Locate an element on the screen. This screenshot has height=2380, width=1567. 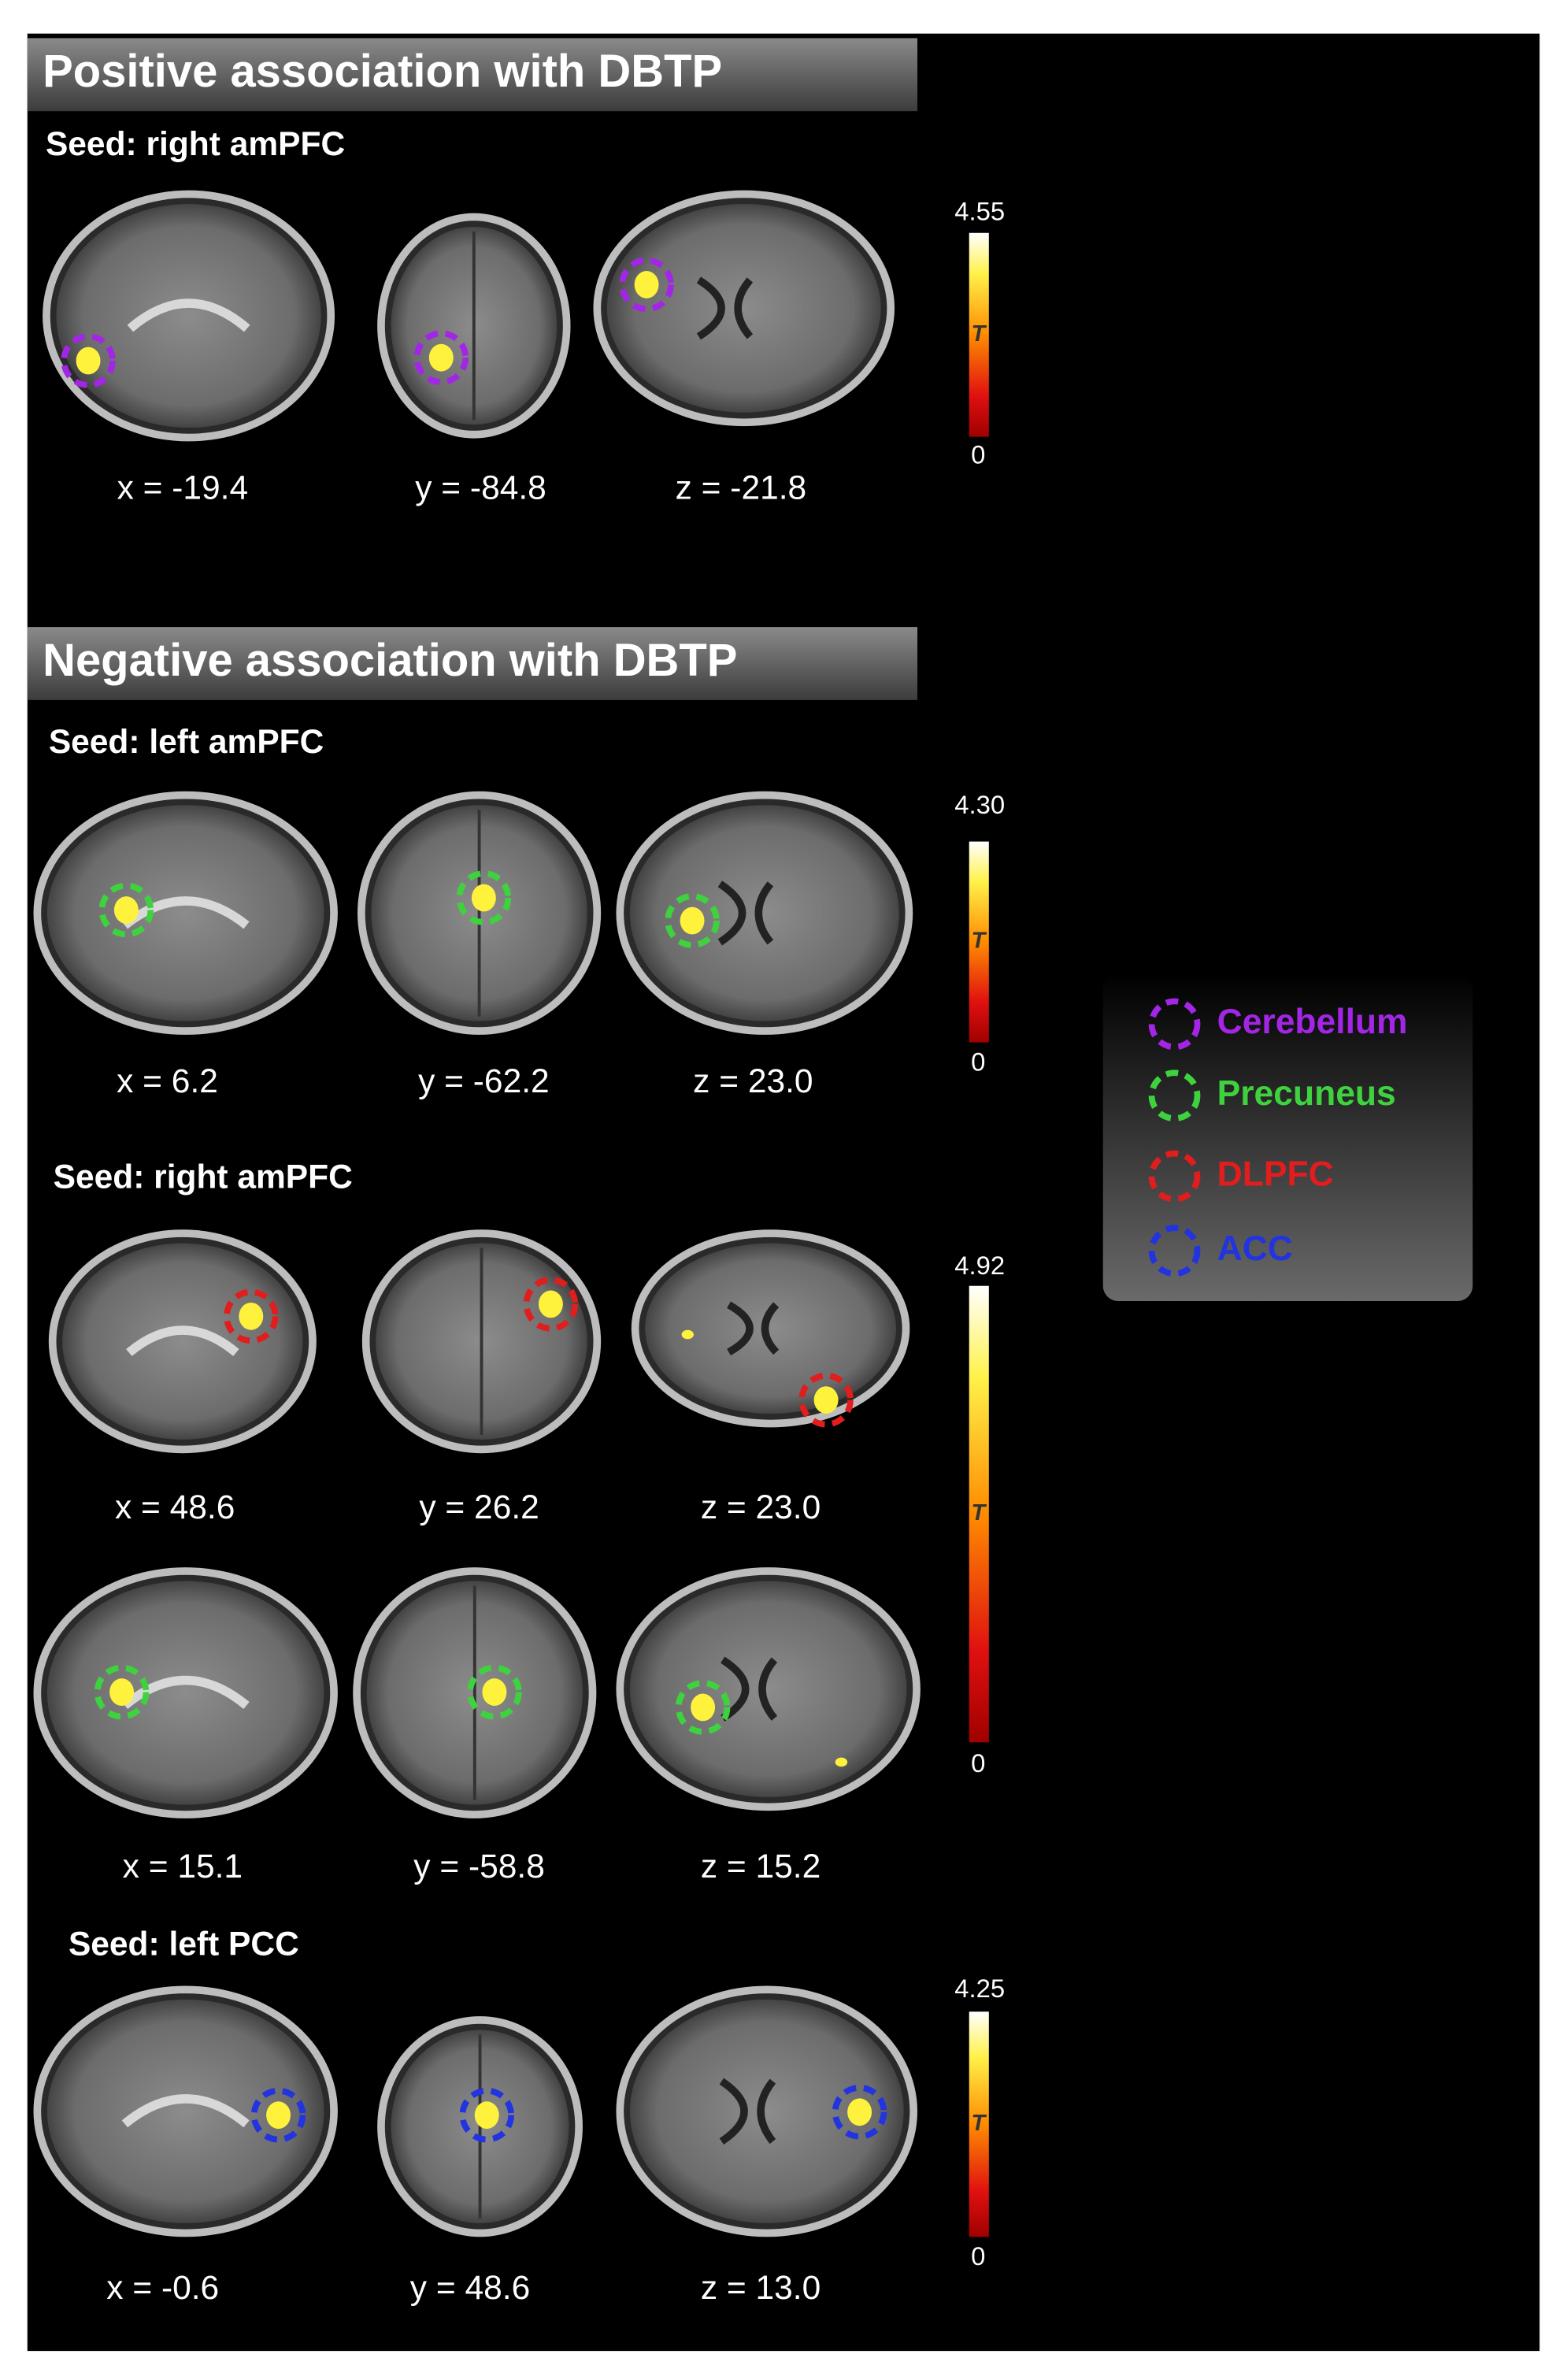
legend-label: ACC is located at coordinates (1255, 1248).